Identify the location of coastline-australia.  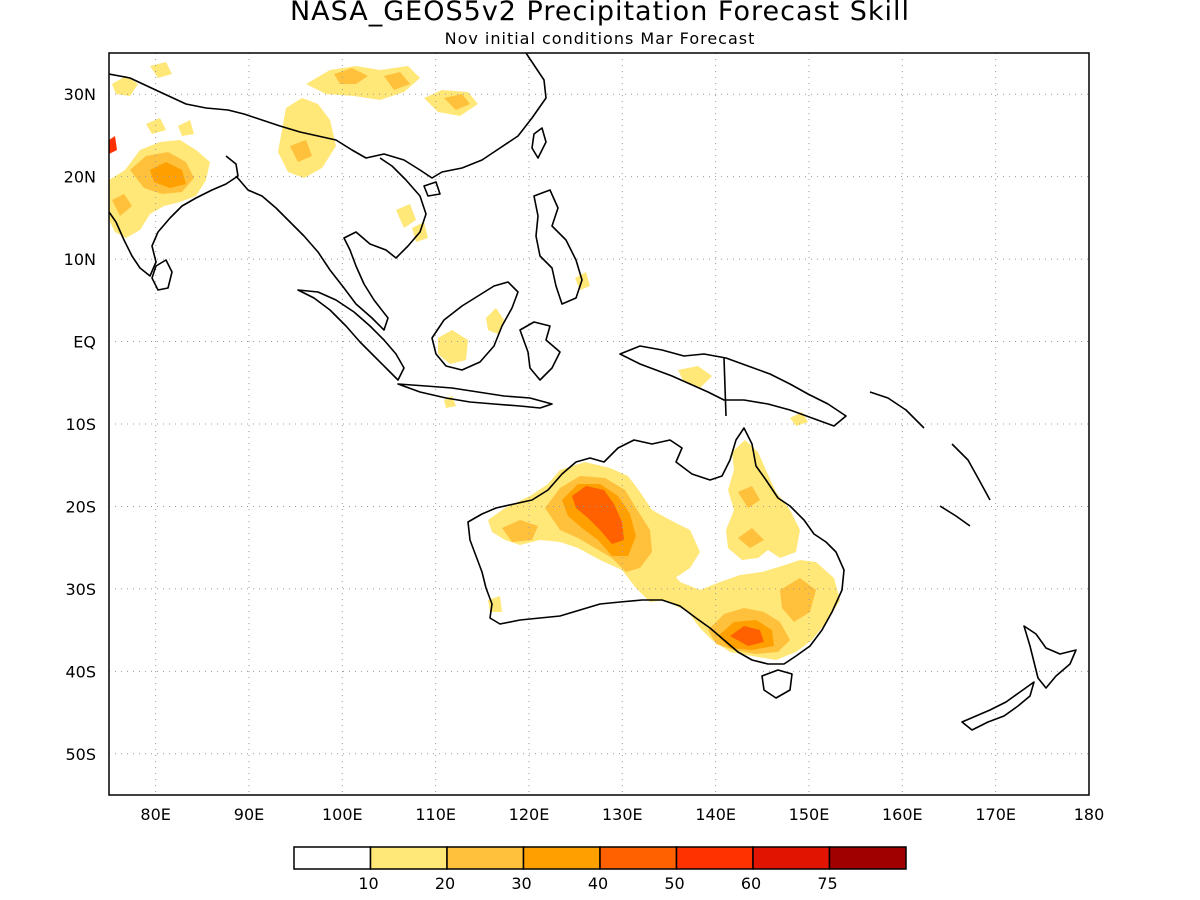
(656, 546).